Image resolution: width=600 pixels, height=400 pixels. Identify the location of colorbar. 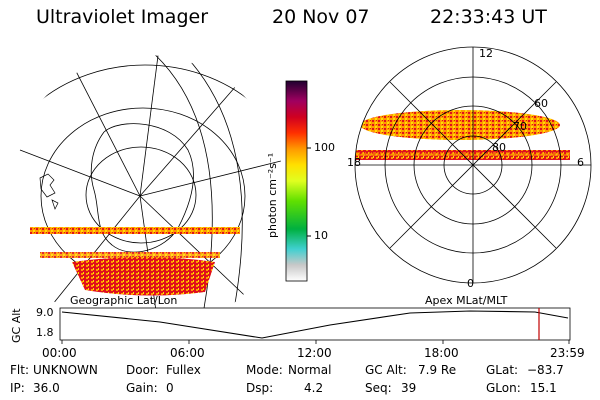
(296, 181).